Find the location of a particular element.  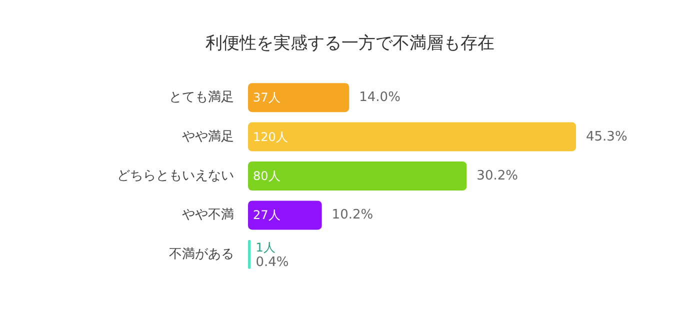

y-tick-label: とても満足 is located at coordinates (201, 98).